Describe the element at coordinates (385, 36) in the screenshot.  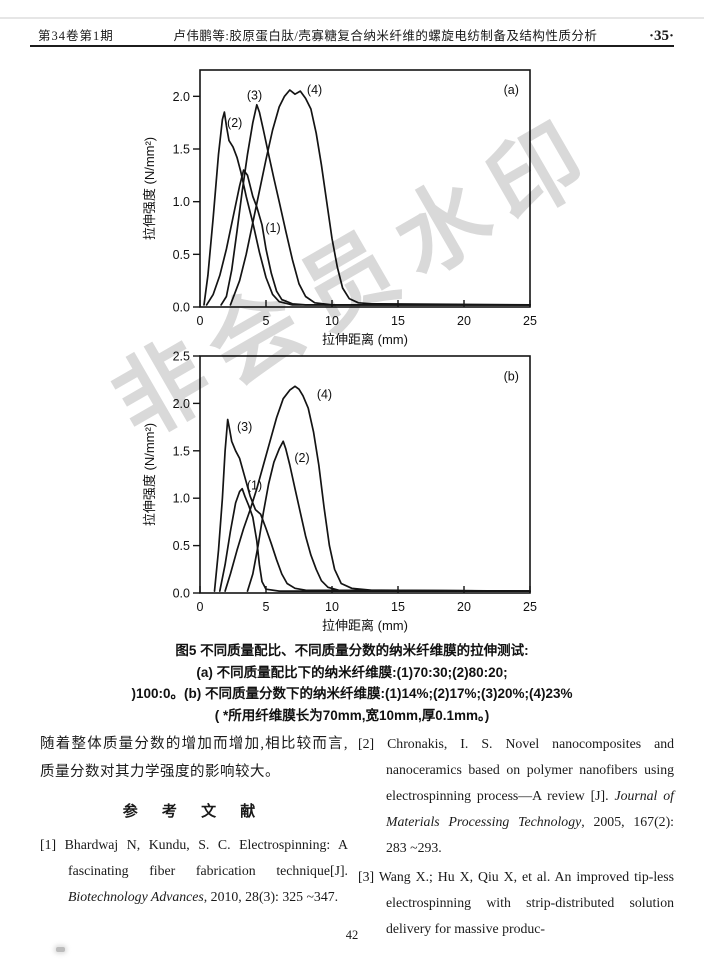
I see `running-title: 卢伟鹏等:胶原蛋白肽/壳寡糖复合纳米纤维的螺旋电纺制备及结构性质分析` at that location.